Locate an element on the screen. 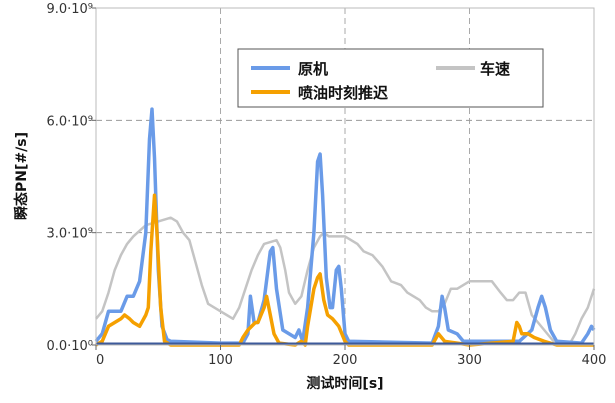  y-tick-label: 9.0·10⁹ is located at coordinates (69, 9).